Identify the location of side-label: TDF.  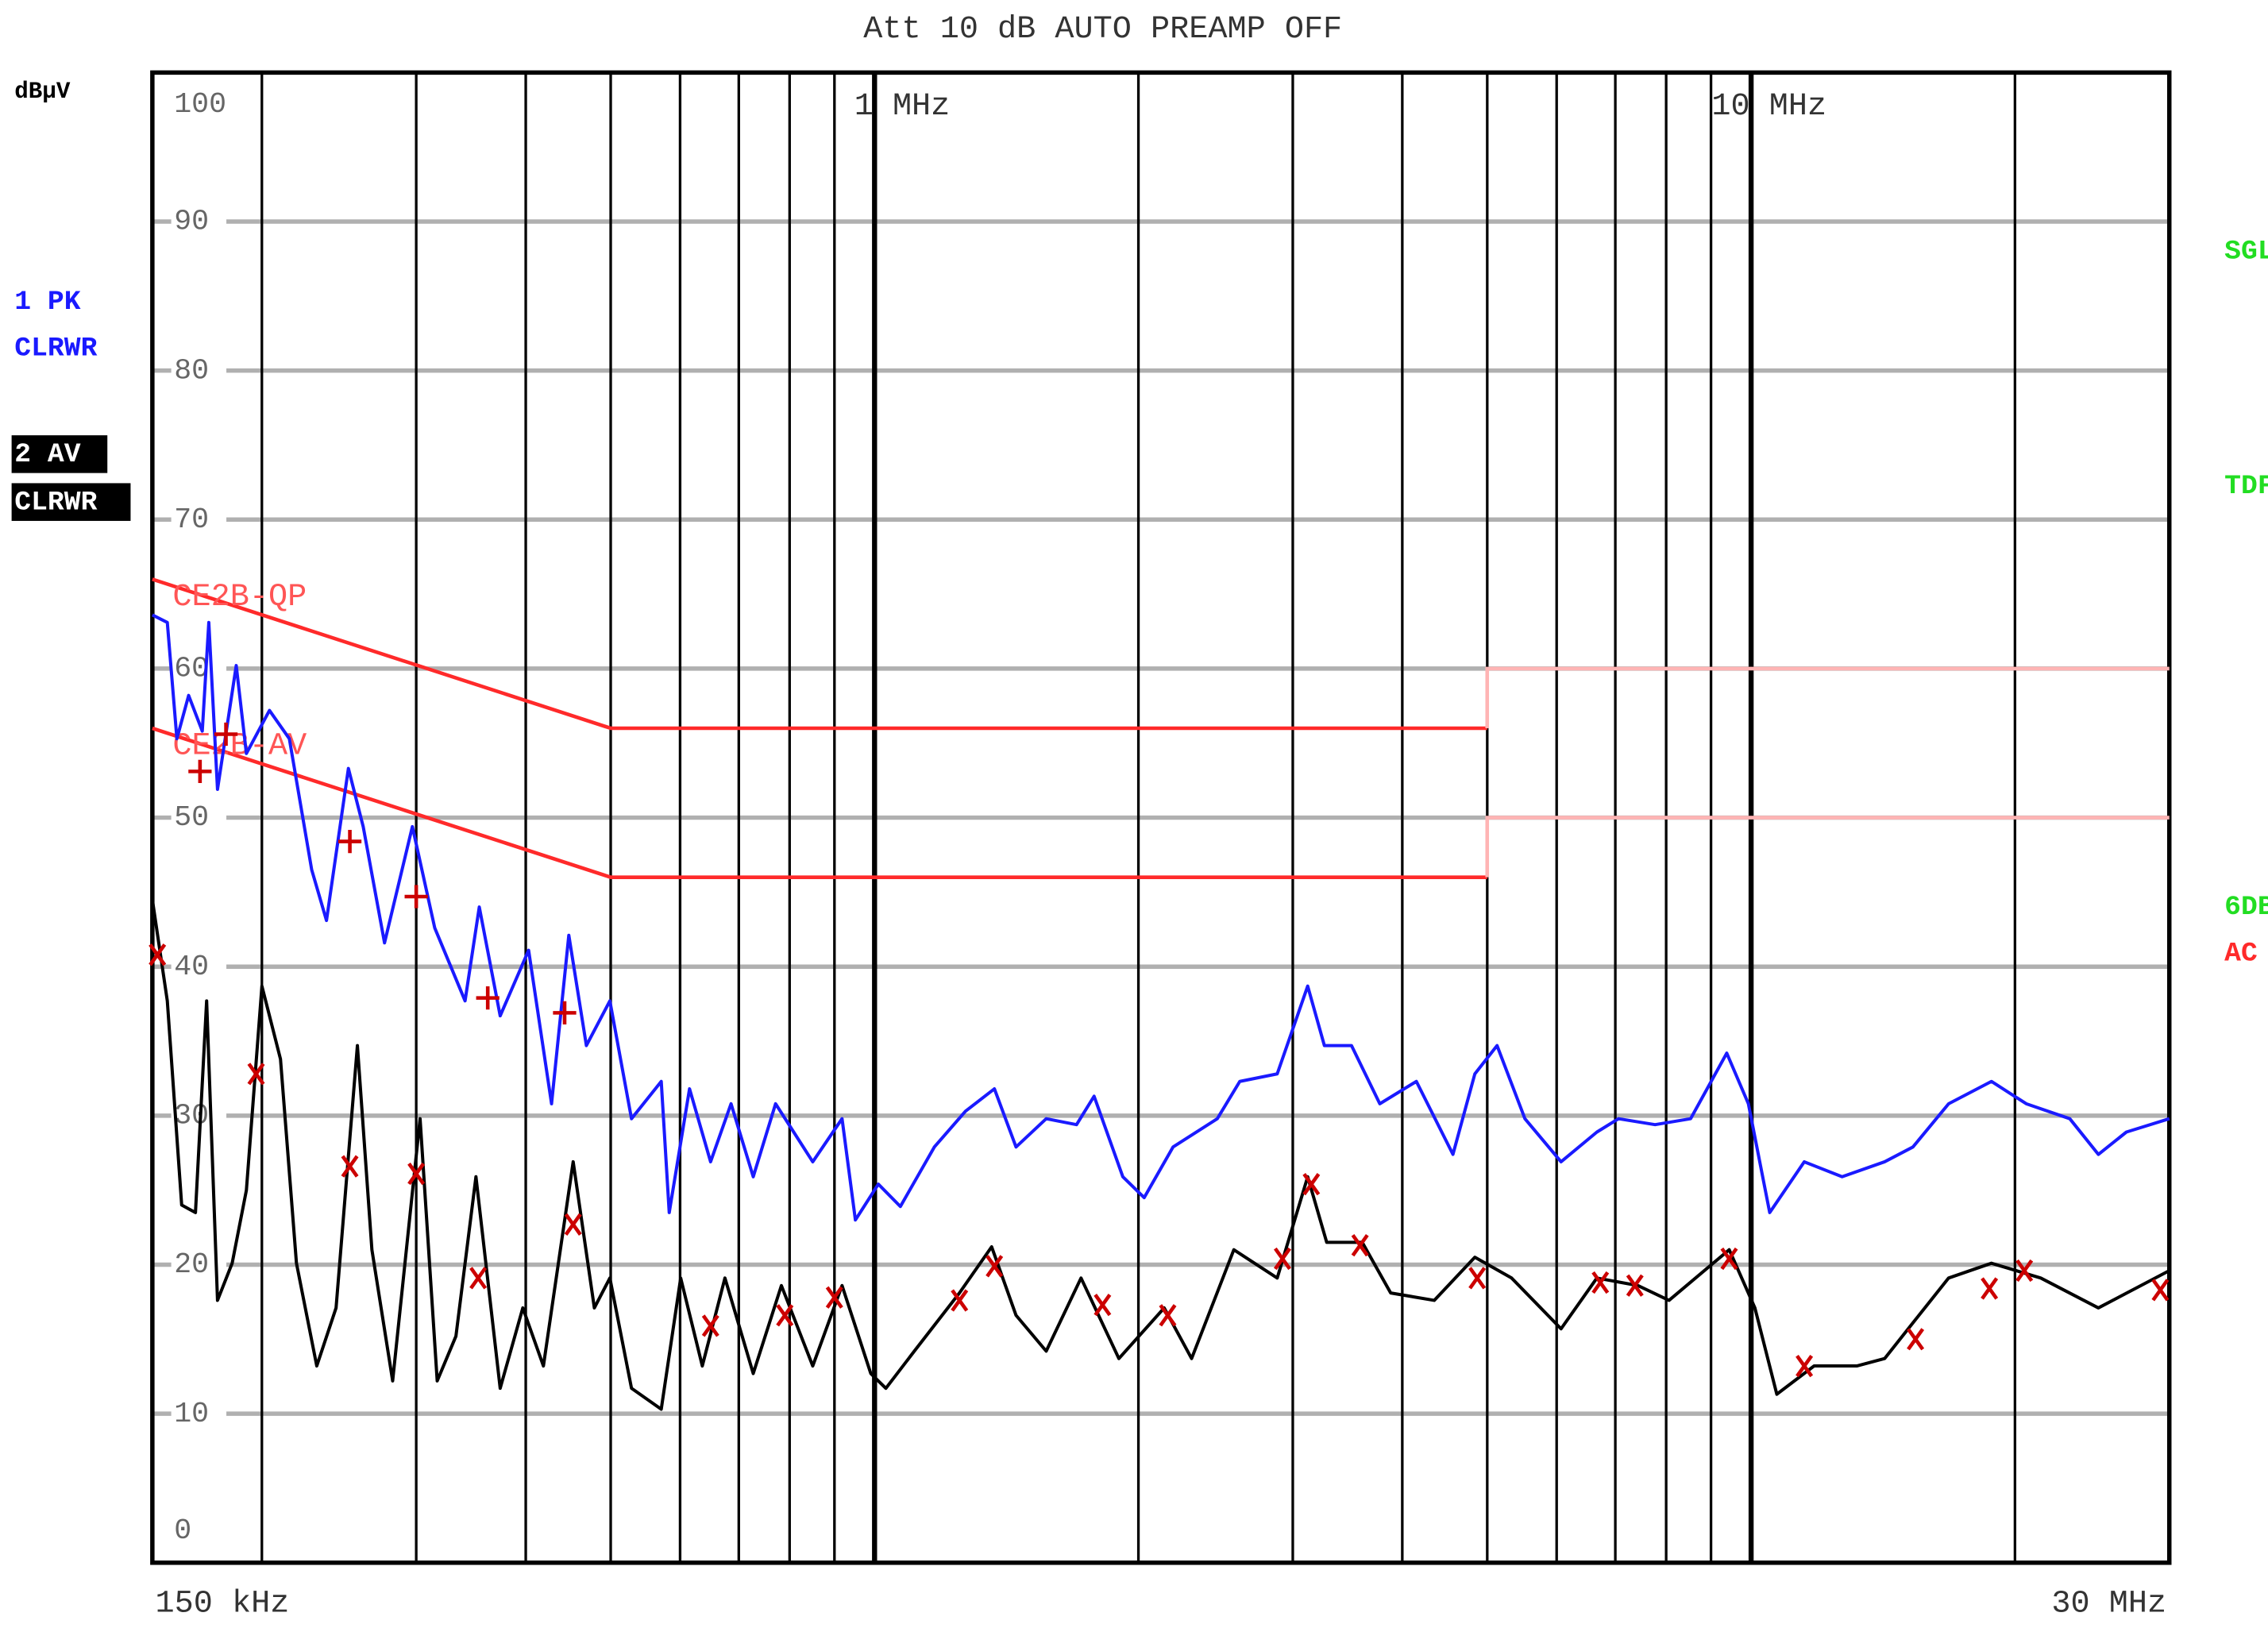
(2246, 486).